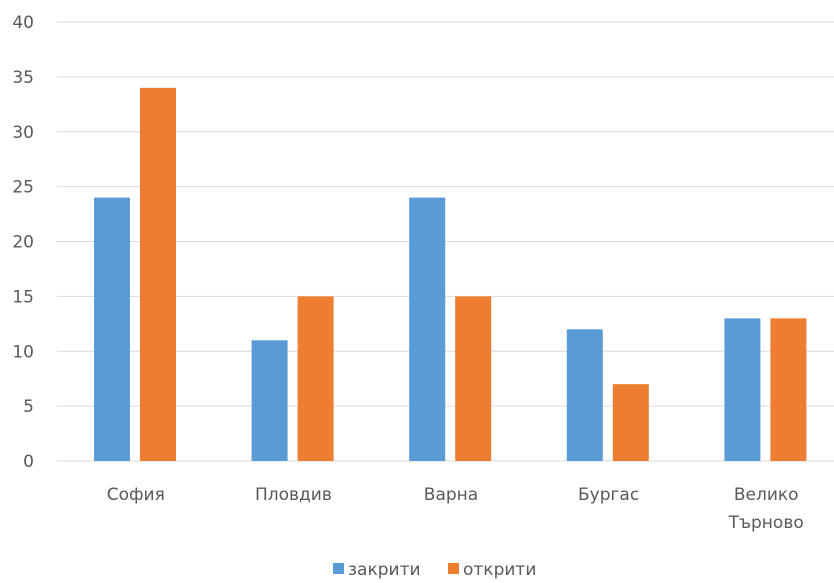 This screenshot has width=834, height=583. I want to click on y-tick-label: 40, so click(23, 23).